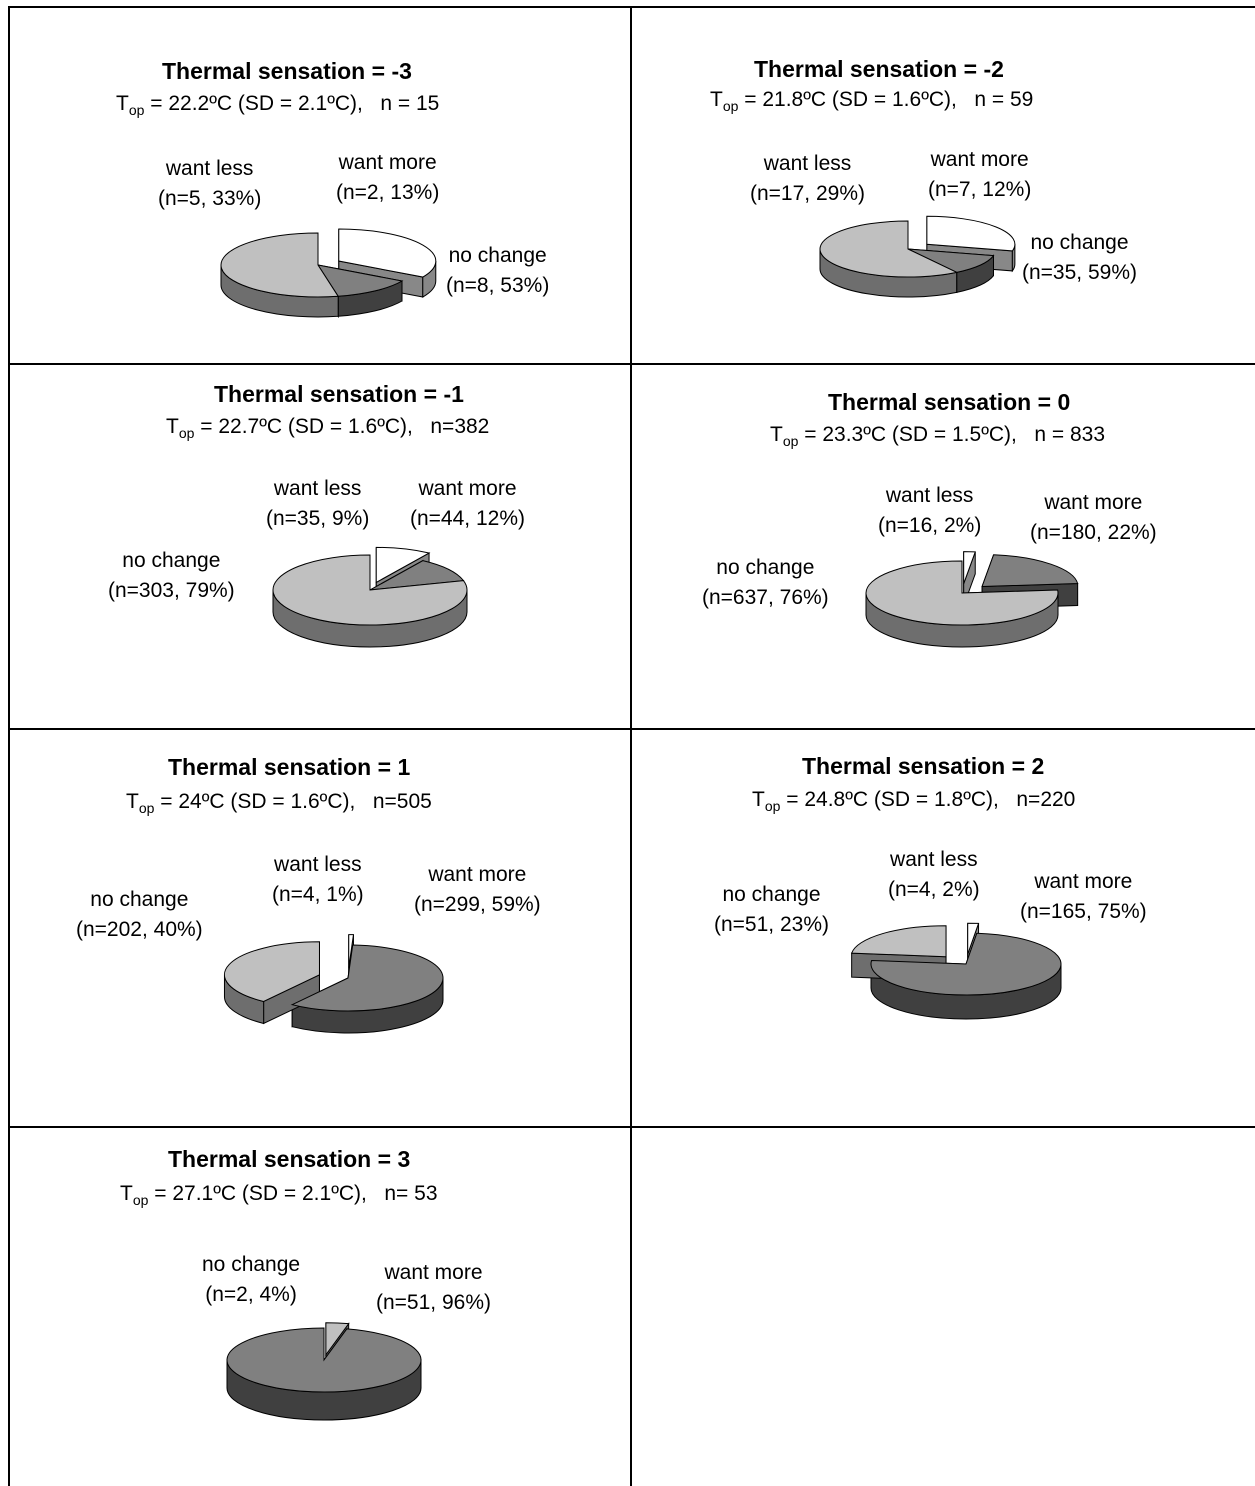 Image resolution: width=1255 pixels, height=1486 pixels. I want to click on t-op-value: 21.8ºC, so click(794, 99).